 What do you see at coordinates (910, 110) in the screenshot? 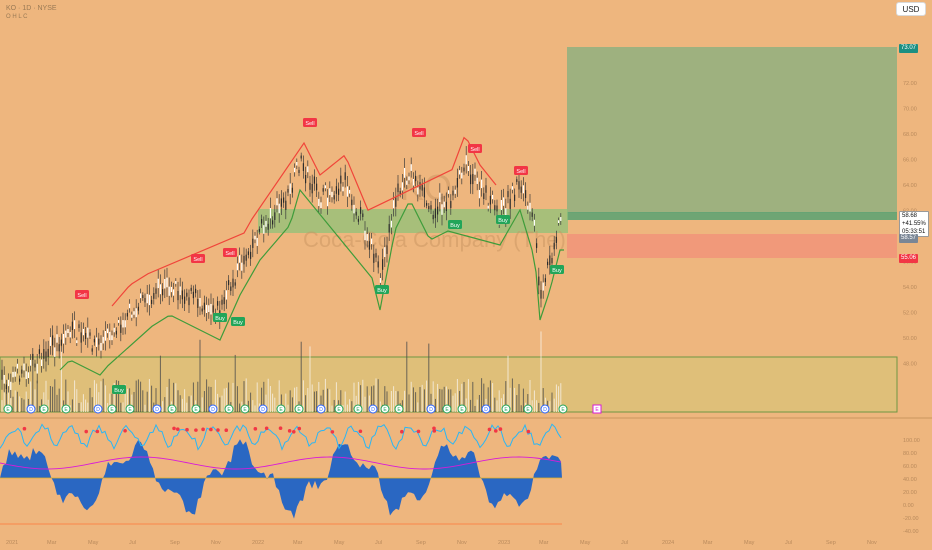
I see `price-axis-tick: 70.00` at bounding box center [910, 110].